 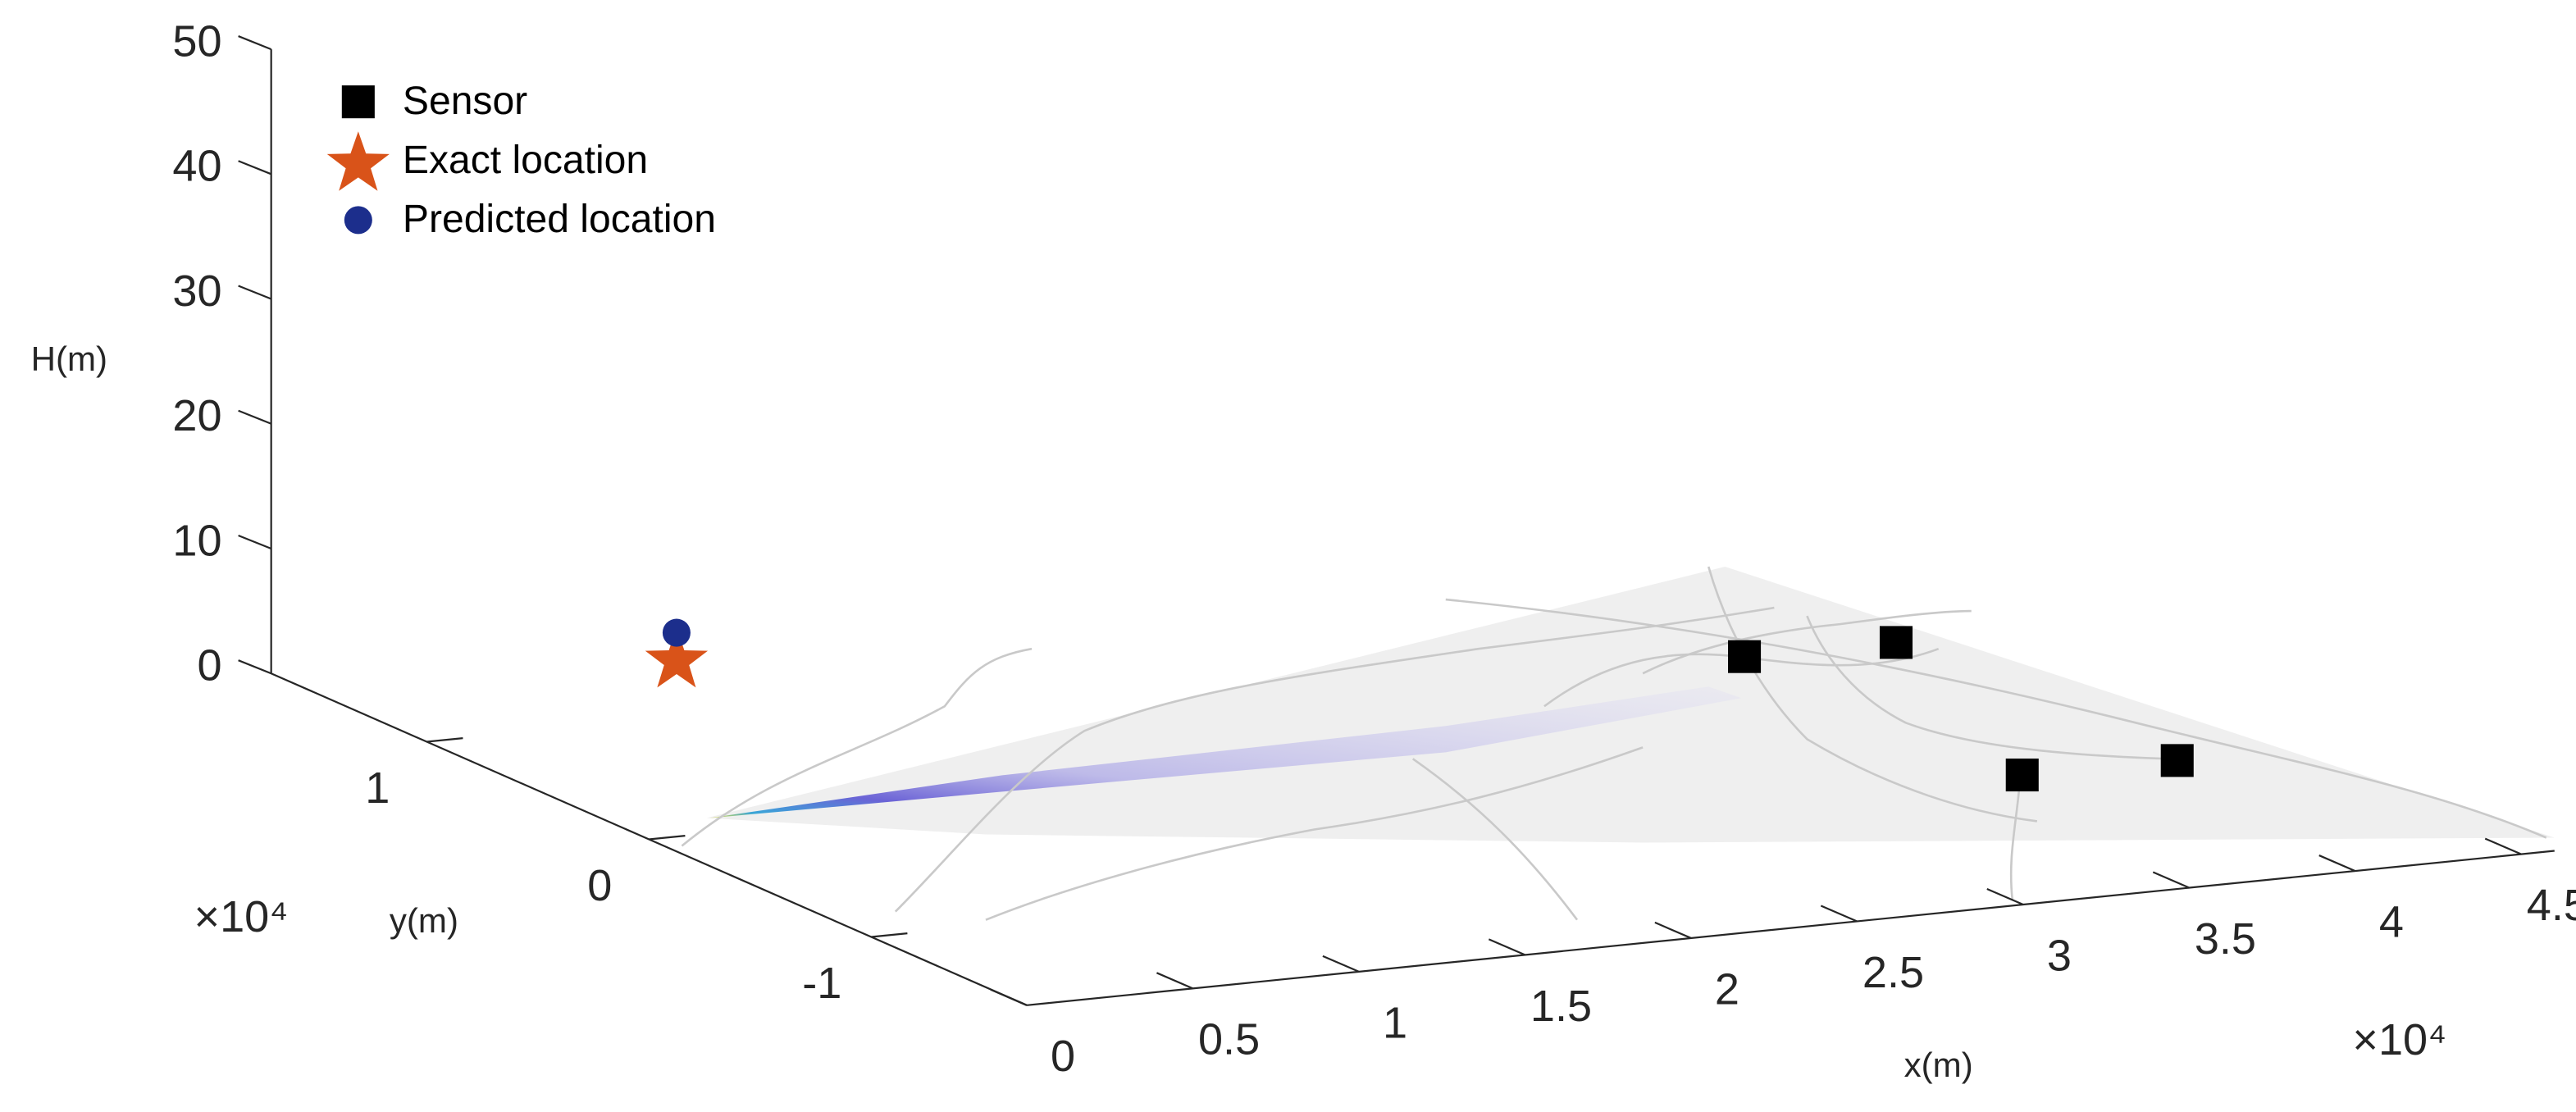 I want to click on x-axis, so click(x=1790, y=928).